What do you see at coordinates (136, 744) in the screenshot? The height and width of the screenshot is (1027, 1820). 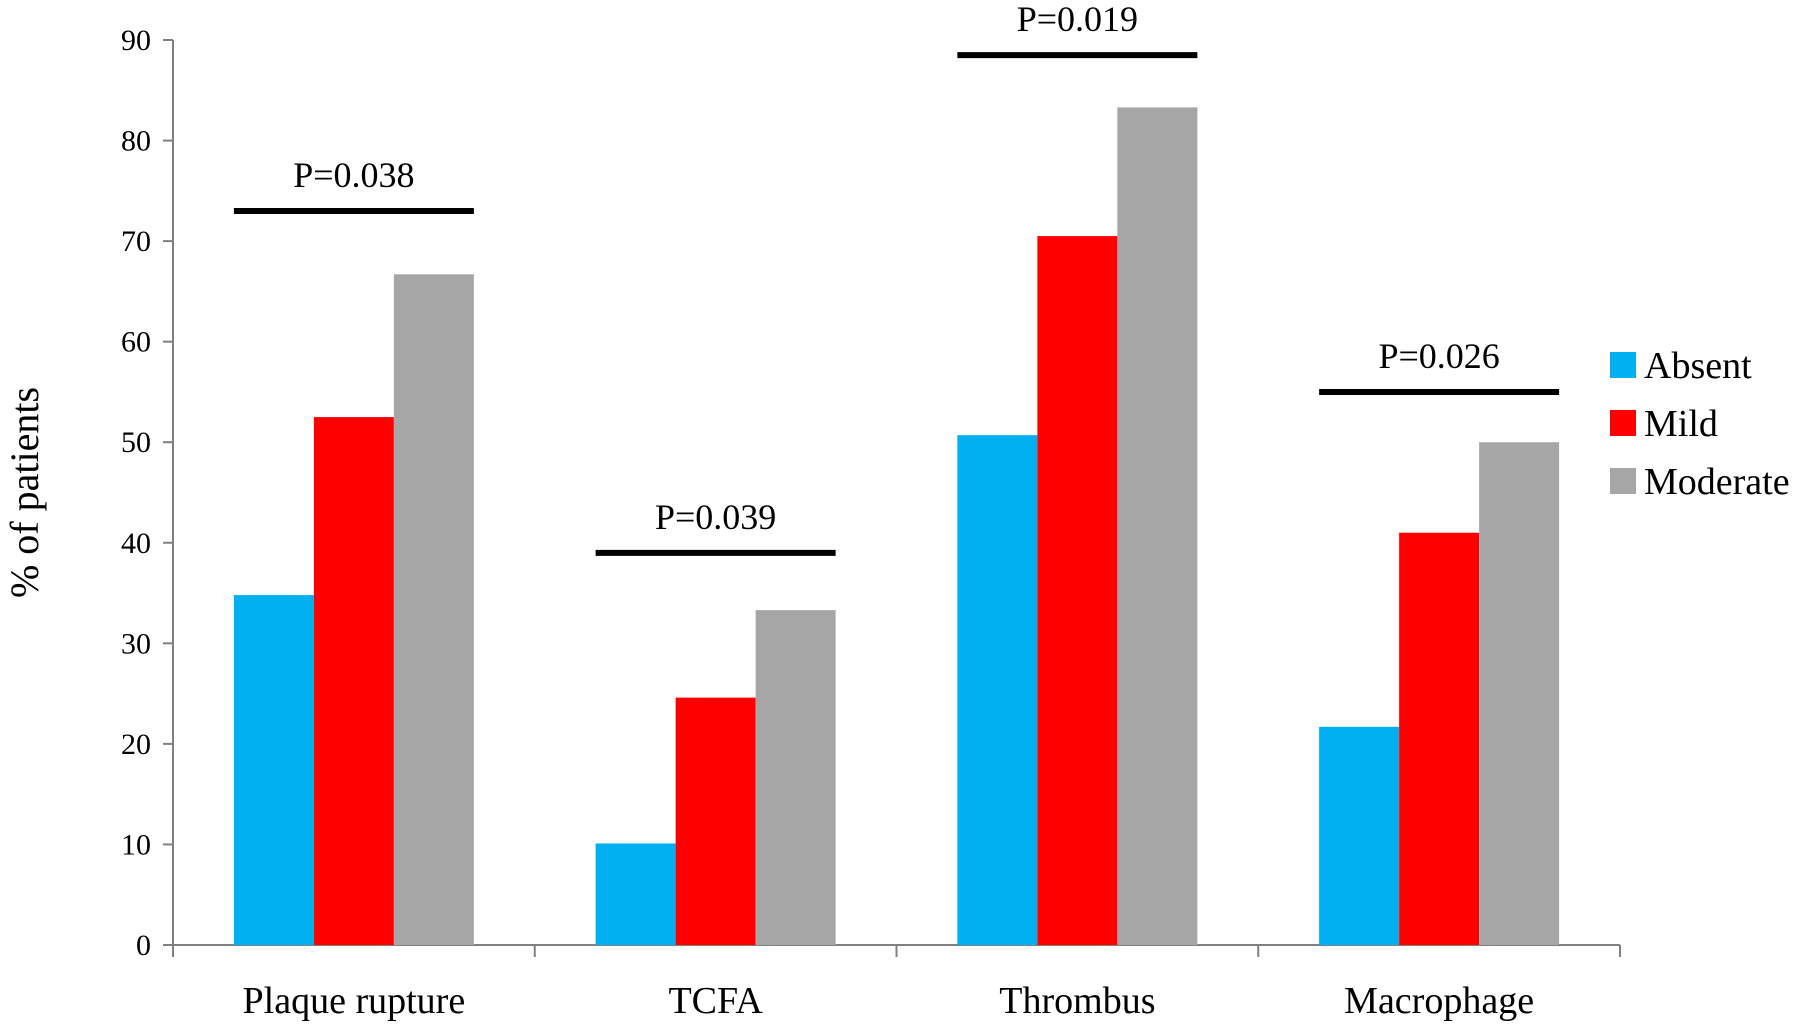 I see `y-tick-label: 20` at bounding box center [136, 744].